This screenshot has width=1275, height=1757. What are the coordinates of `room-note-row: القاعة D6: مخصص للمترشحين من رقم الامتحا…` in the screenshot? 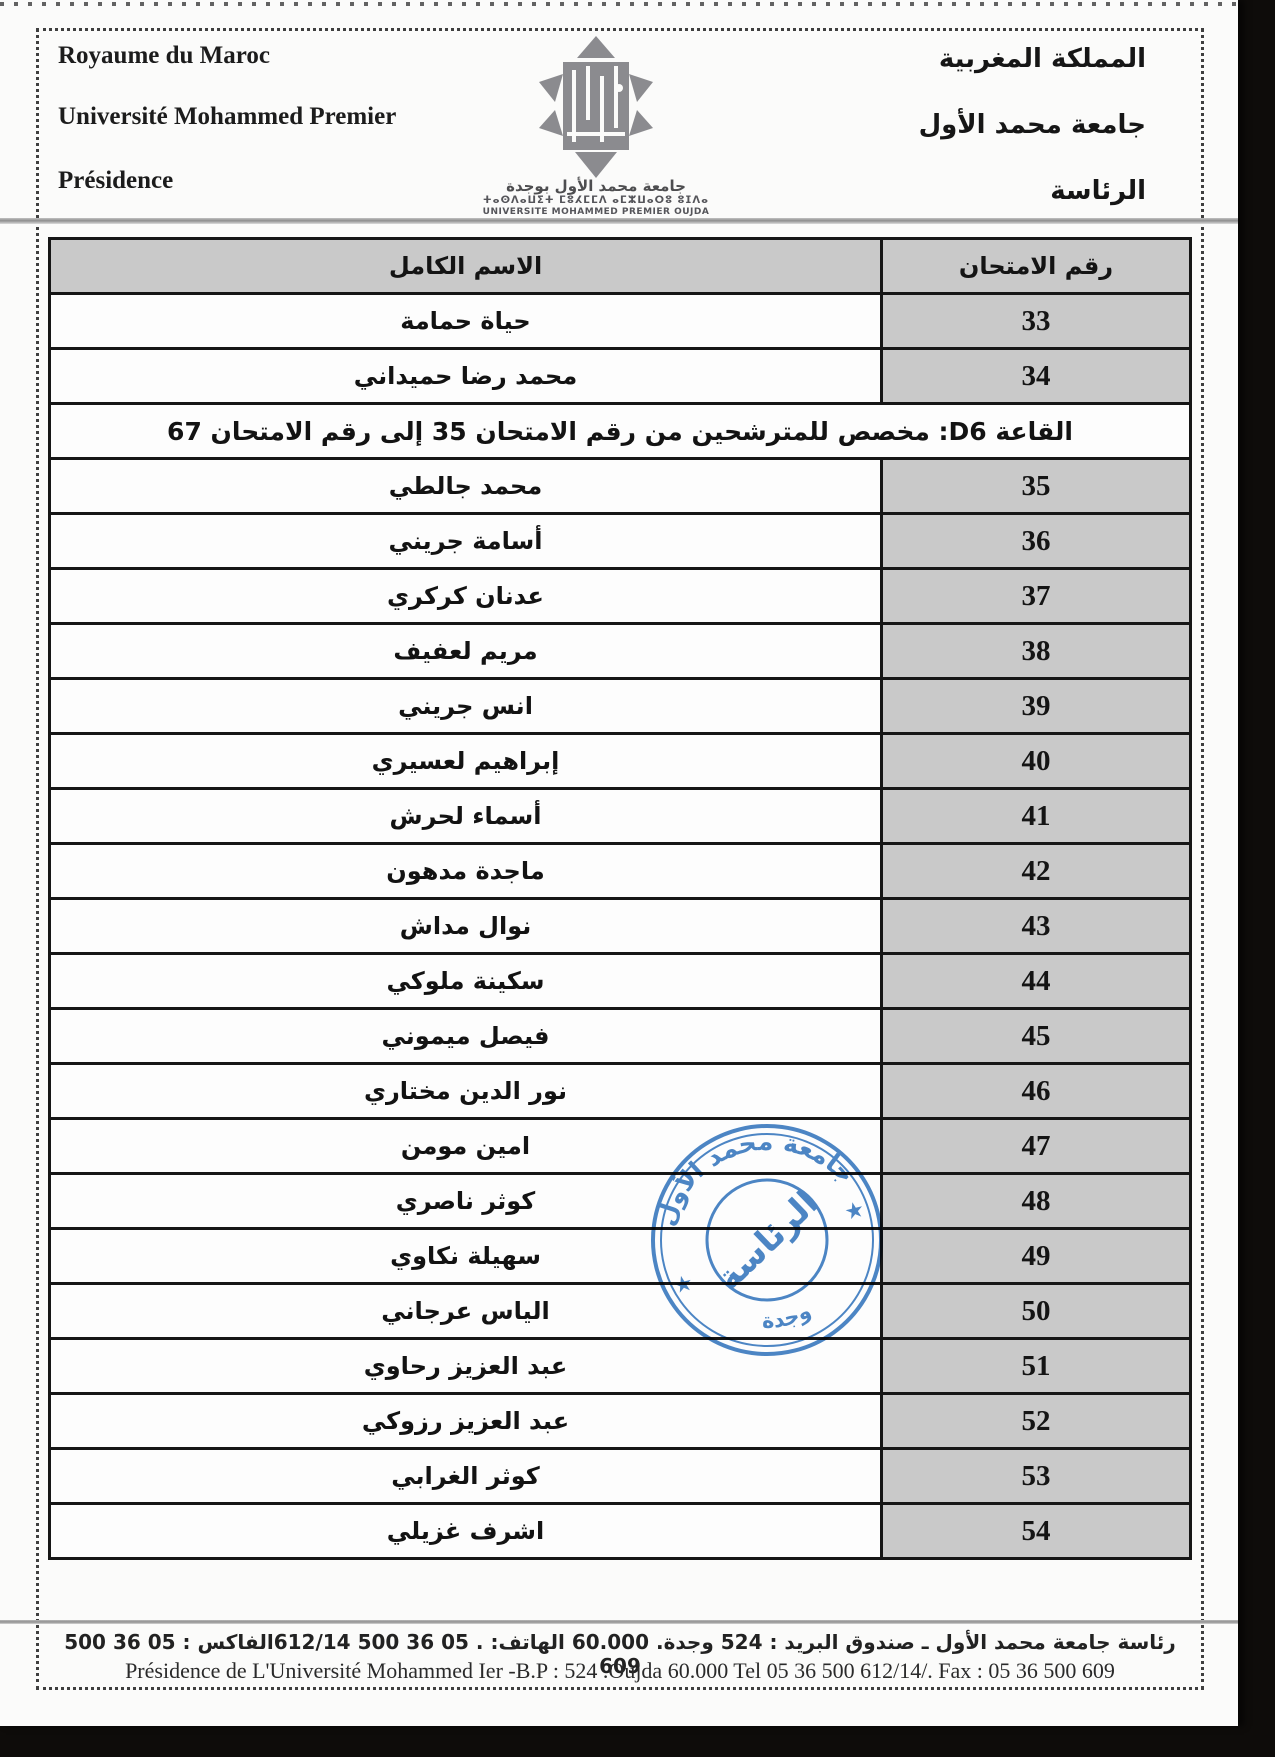 It's located at (620, 431).